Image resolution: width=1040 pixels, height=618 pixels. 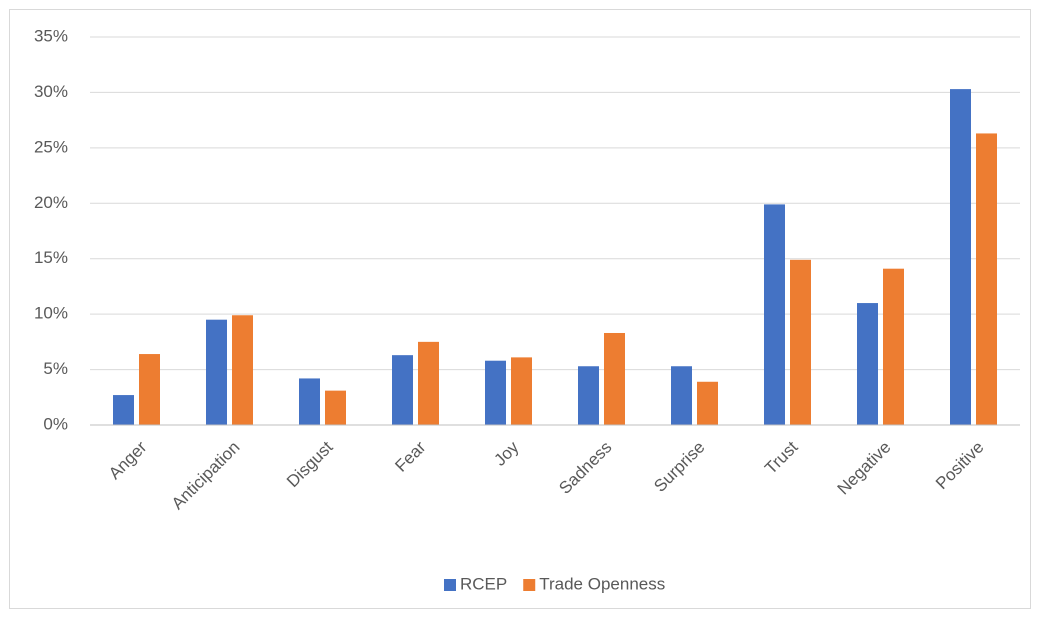 I want to click on legend-label: Trade Openness, so click(x=602, y=583).